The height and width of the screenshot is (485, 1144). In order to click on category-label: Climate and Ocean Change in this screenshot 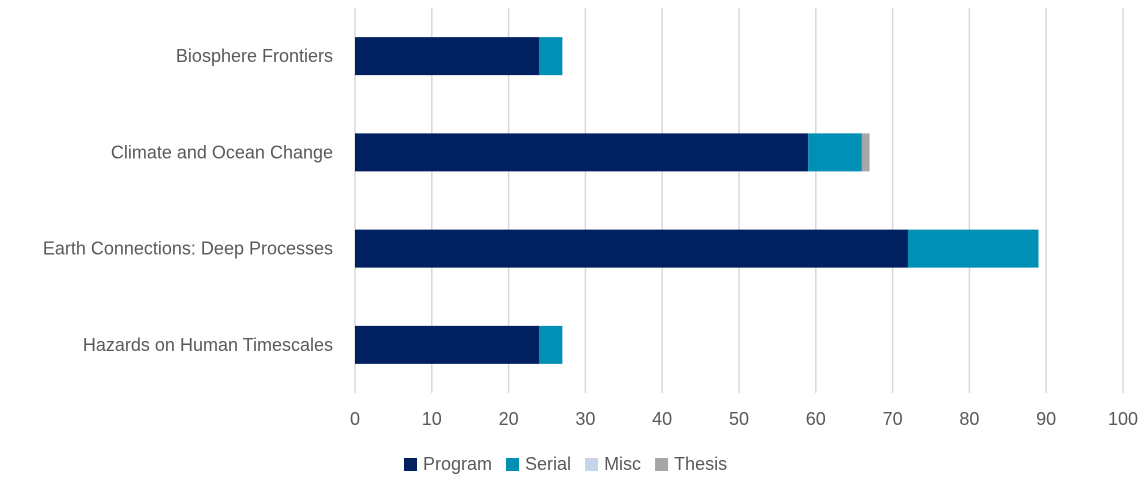, I will do `click(222, 152)`.